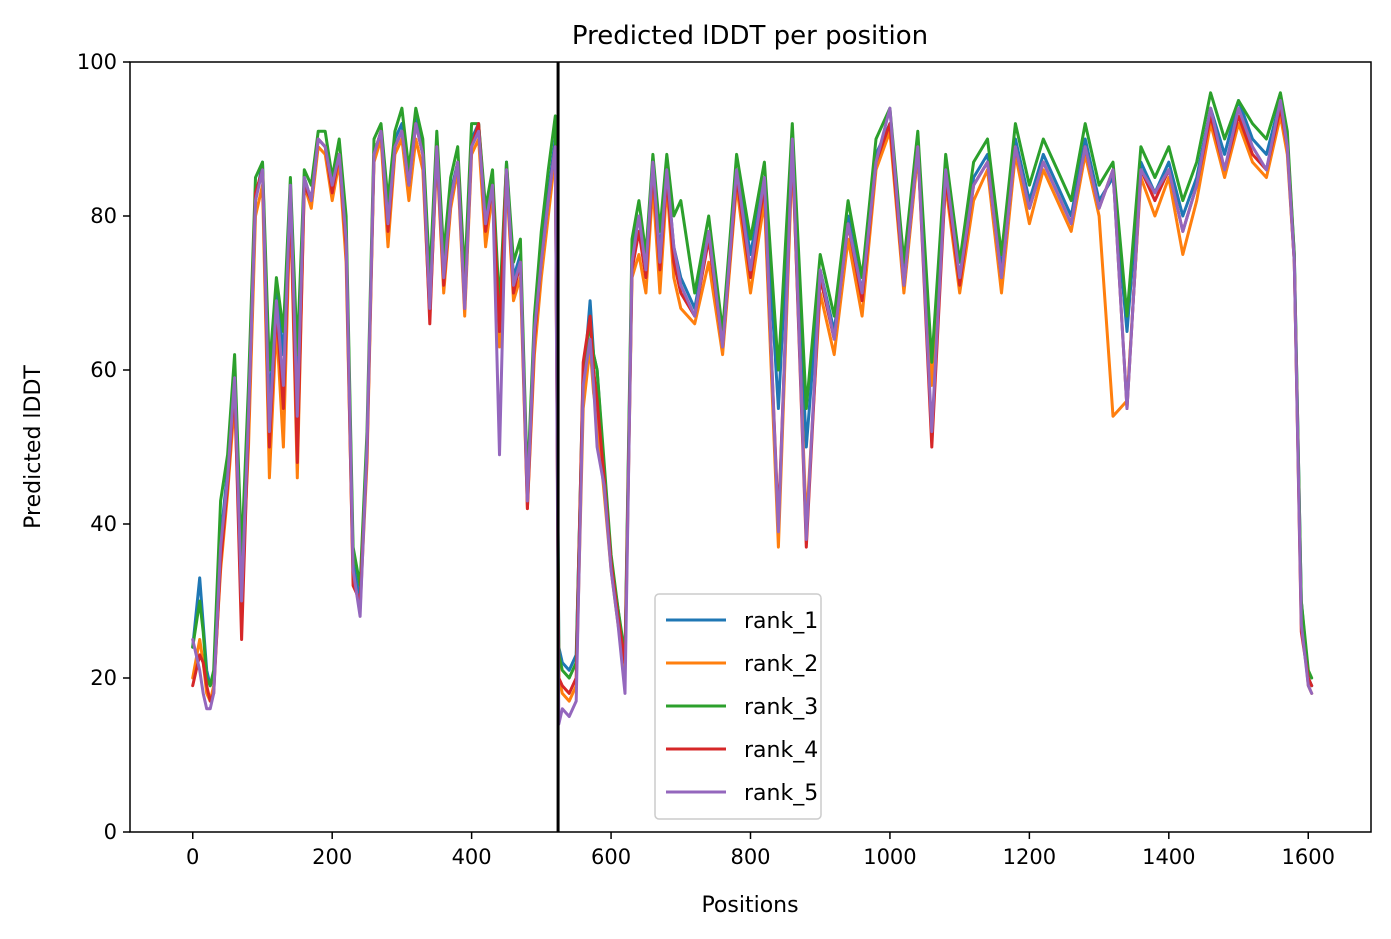 This screenshot has width=1391, height=939. I want to click on y-tick-label: 40, so click(103, 524).